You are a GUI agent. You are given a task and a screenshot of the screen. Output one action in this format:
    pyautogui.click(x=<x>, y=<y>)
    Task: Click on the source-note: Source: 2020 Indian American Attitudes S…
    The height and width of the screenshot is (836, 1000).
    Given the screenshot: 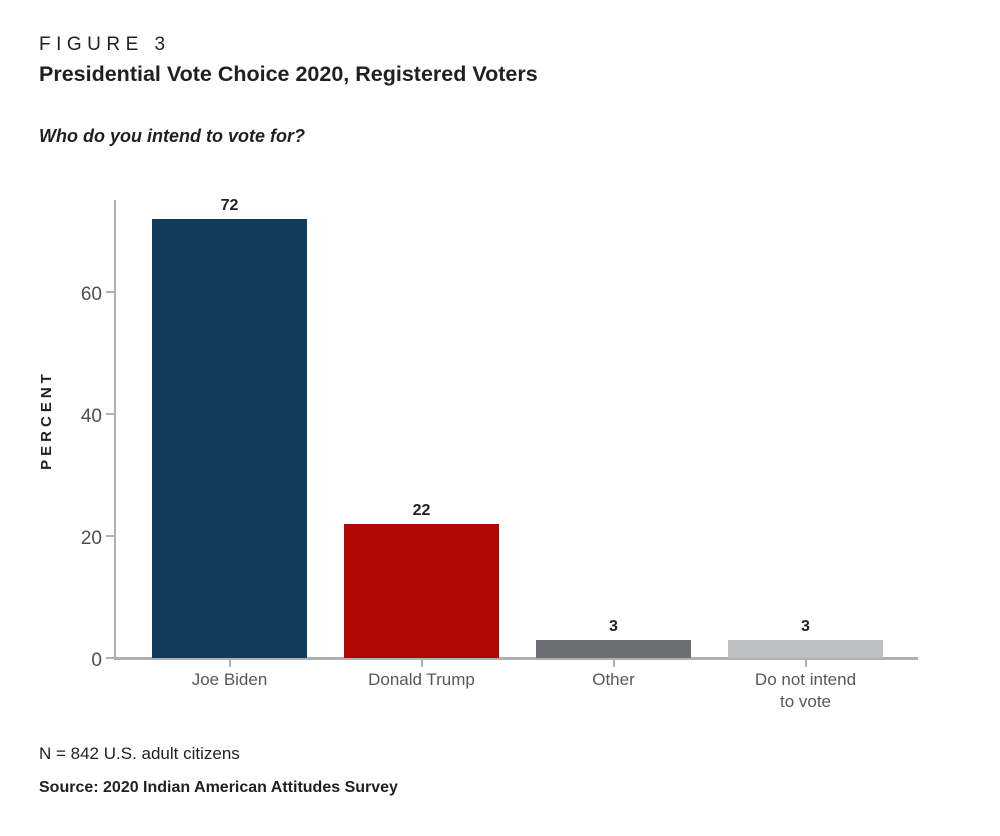 What is the action you would take?
    pyautogui.click(x=218, y=787)
    